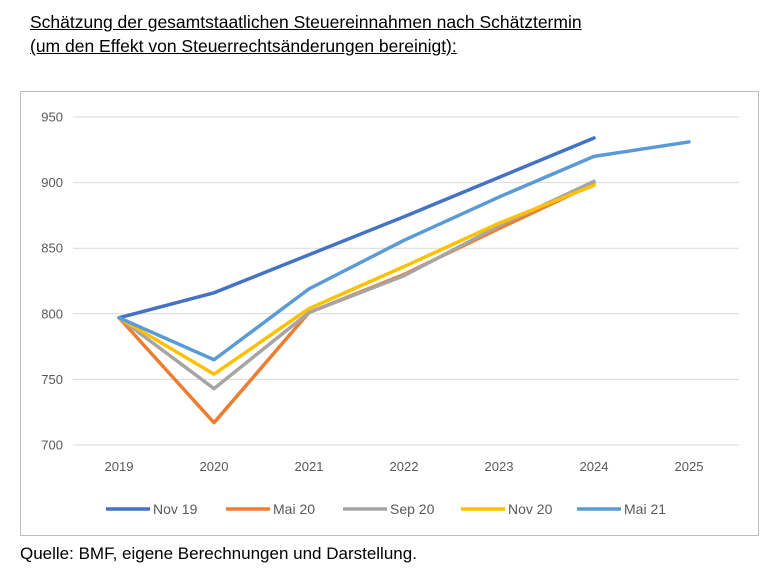 The width and height of the screenshot is (770, 578). I want to click on x-tick-label: 2022, so click(404, 466).